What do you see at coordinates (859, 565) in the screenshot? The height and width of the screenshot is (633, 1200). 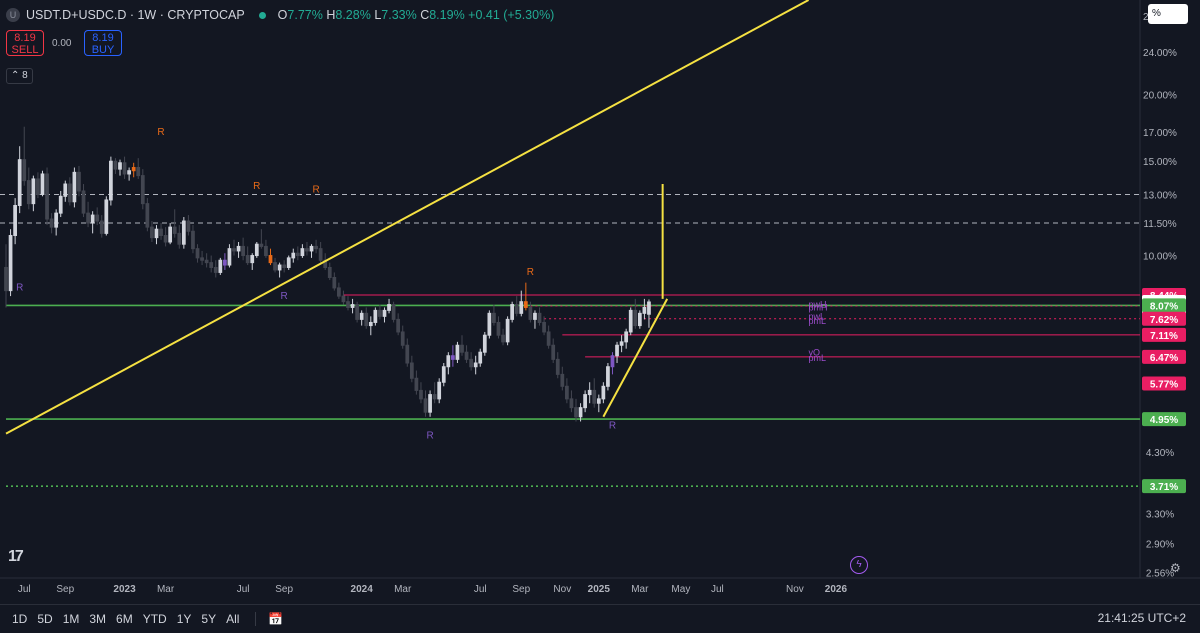 I see `lightning-icon: ϟ` at bounding box center [859, 565].